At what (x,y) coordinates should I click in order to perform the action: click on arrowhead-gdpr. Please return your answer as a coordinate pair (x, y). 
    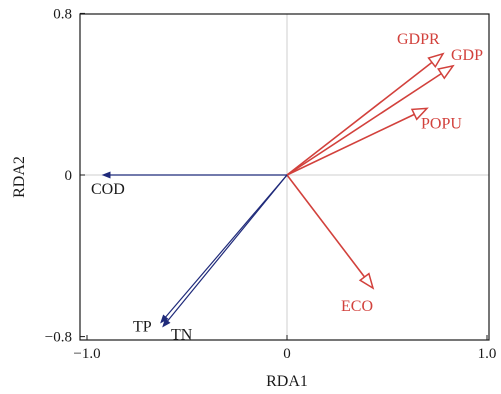
    Looking at the image, I should click on (436, 60).